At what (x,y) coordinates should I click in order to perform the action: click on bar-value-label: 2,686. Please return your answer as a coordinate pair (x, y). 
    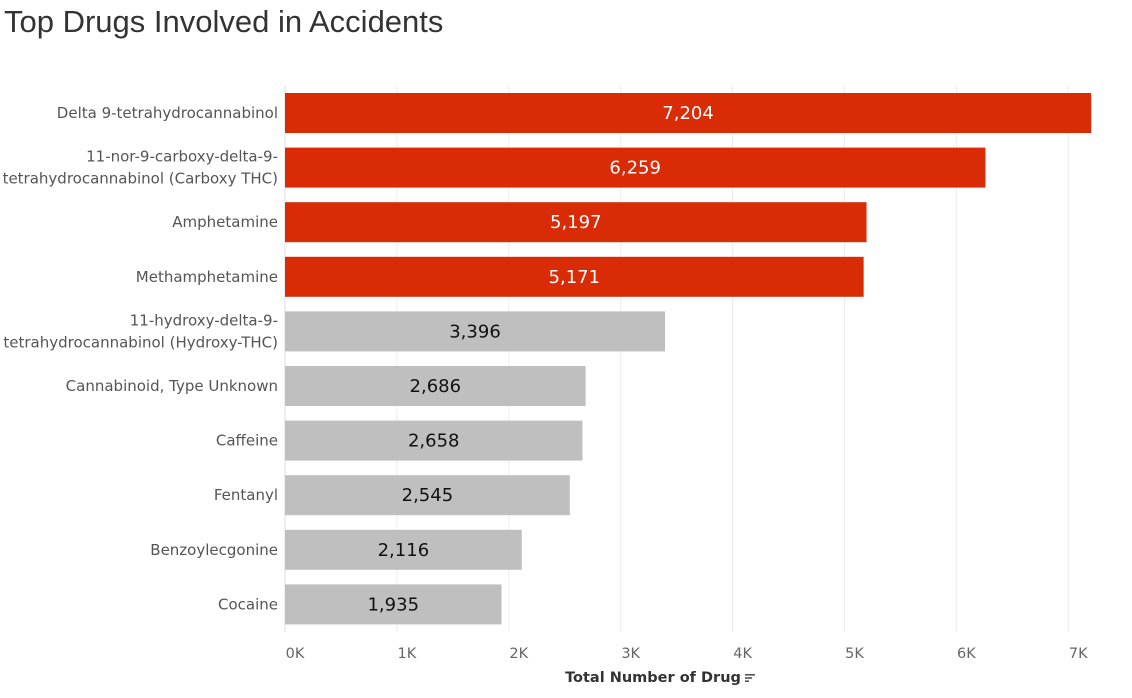
    Looking at the image, I should click on (436, 386).